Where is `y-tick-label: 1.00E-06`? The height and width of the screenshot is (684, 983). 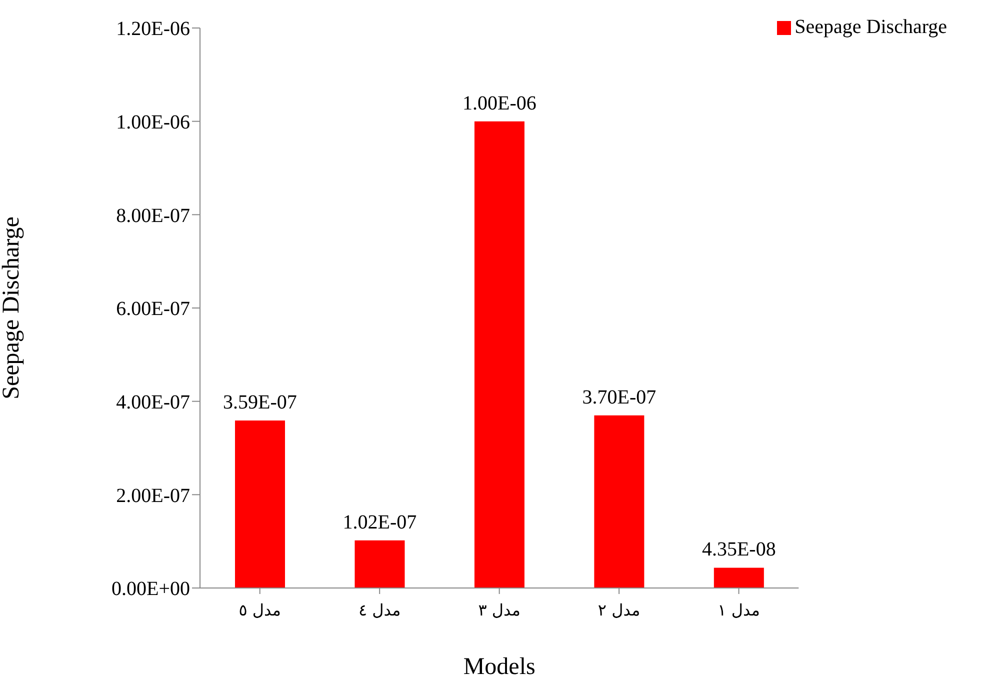 y-tick-label: 1.00E-06 is located at coordinates (153, 122).